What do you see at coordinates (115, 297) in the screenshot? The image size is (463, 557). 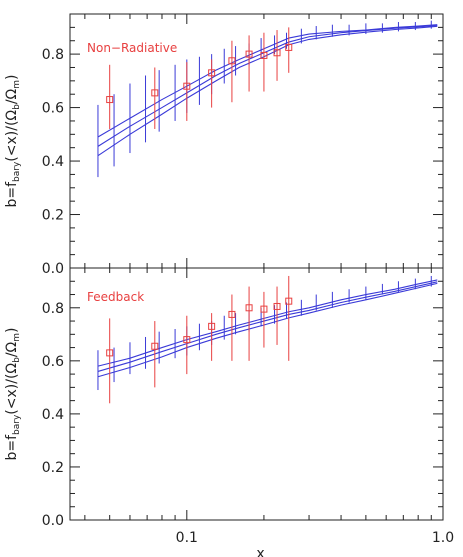 I see `panel-annotation: Feedback` at bounding box center [115, 297].